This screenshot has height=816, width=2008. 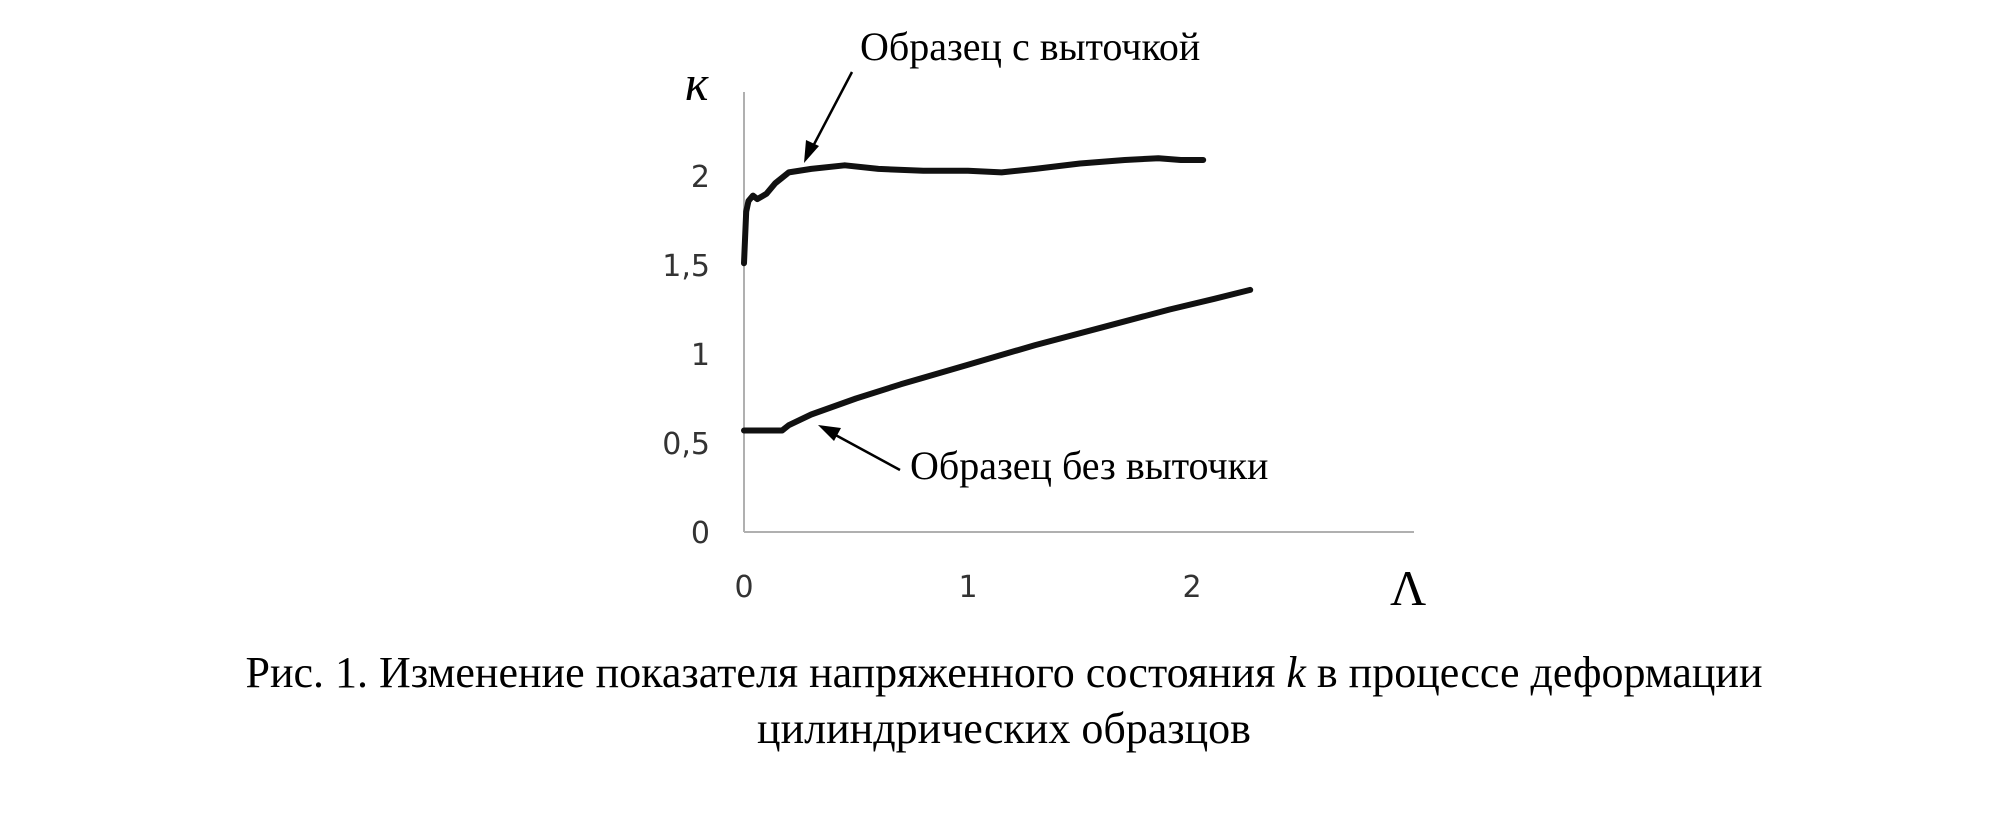 I want to click on x-tick-label: 0, so click(x=743, y=587).